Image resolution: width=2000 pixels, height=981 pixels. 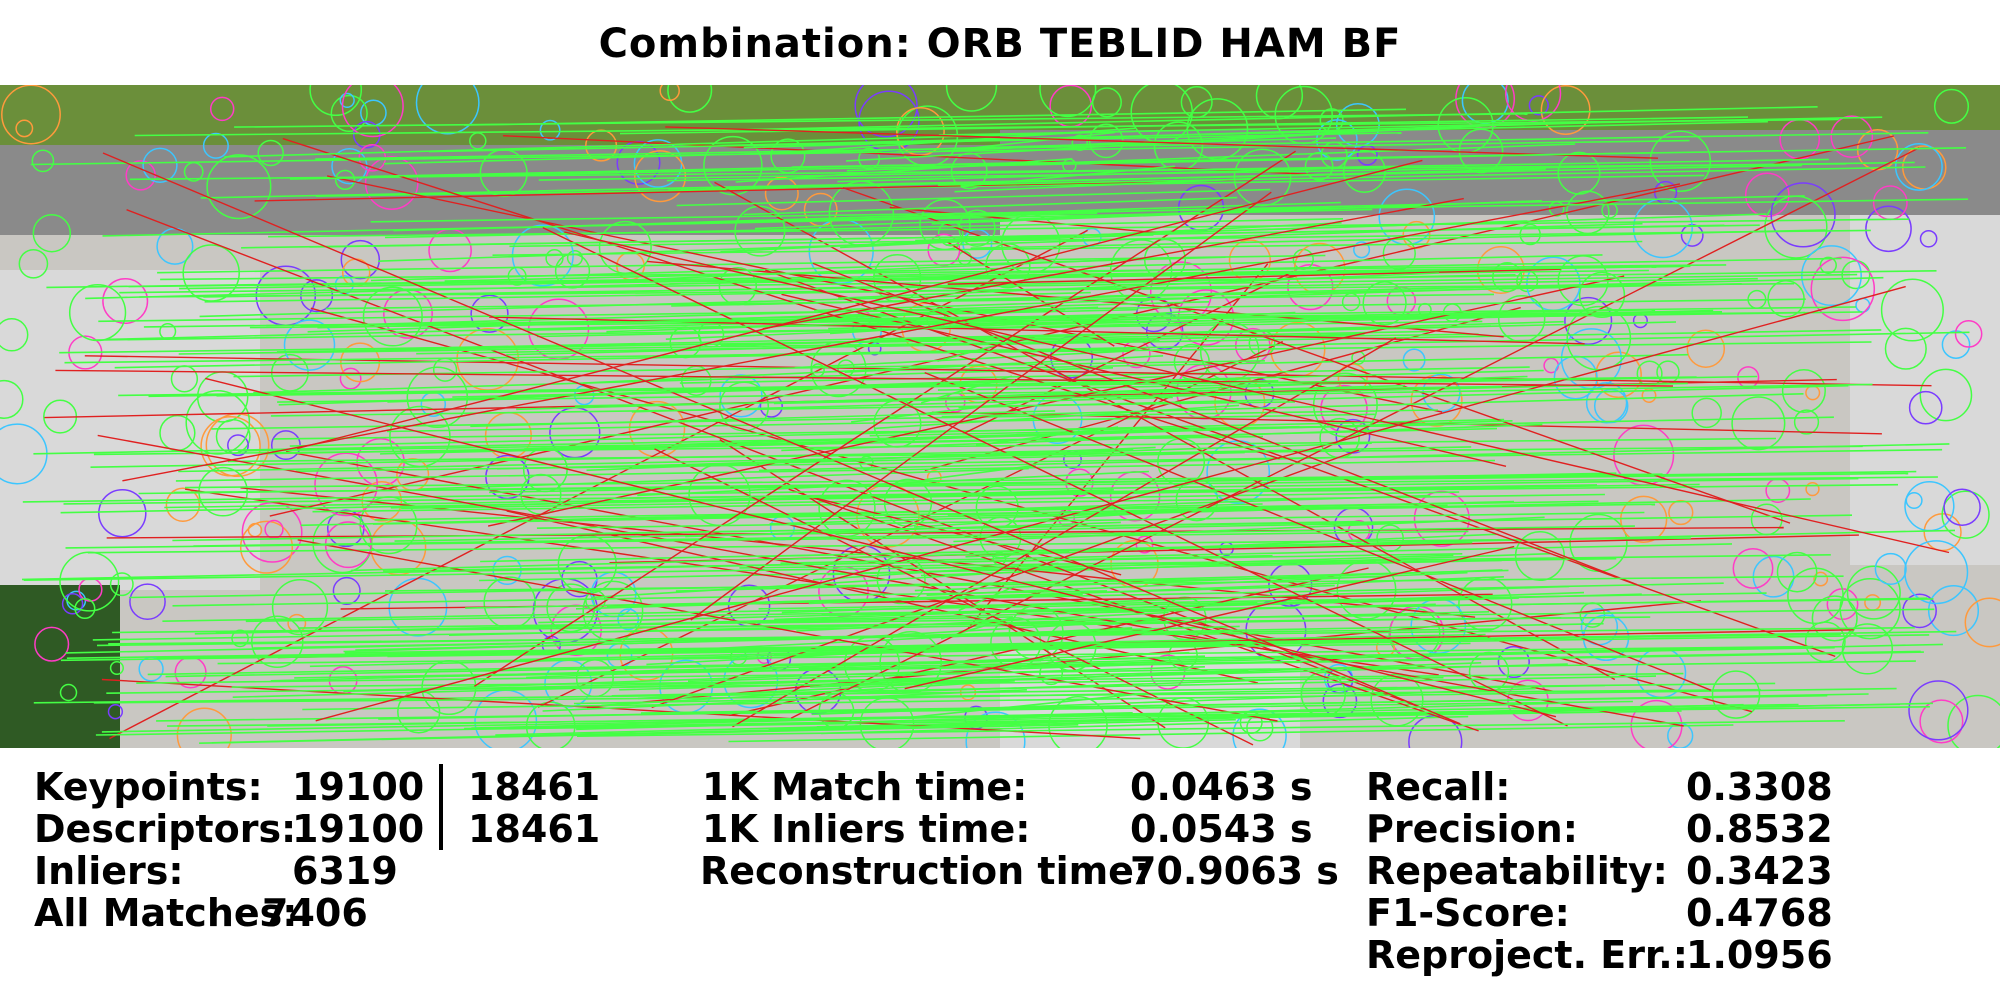 What do you see at coordinates (1221, 829) in the screenshot?
I see `inliers-time-value: 0.0543 s` at bounding box center [1221, 829].